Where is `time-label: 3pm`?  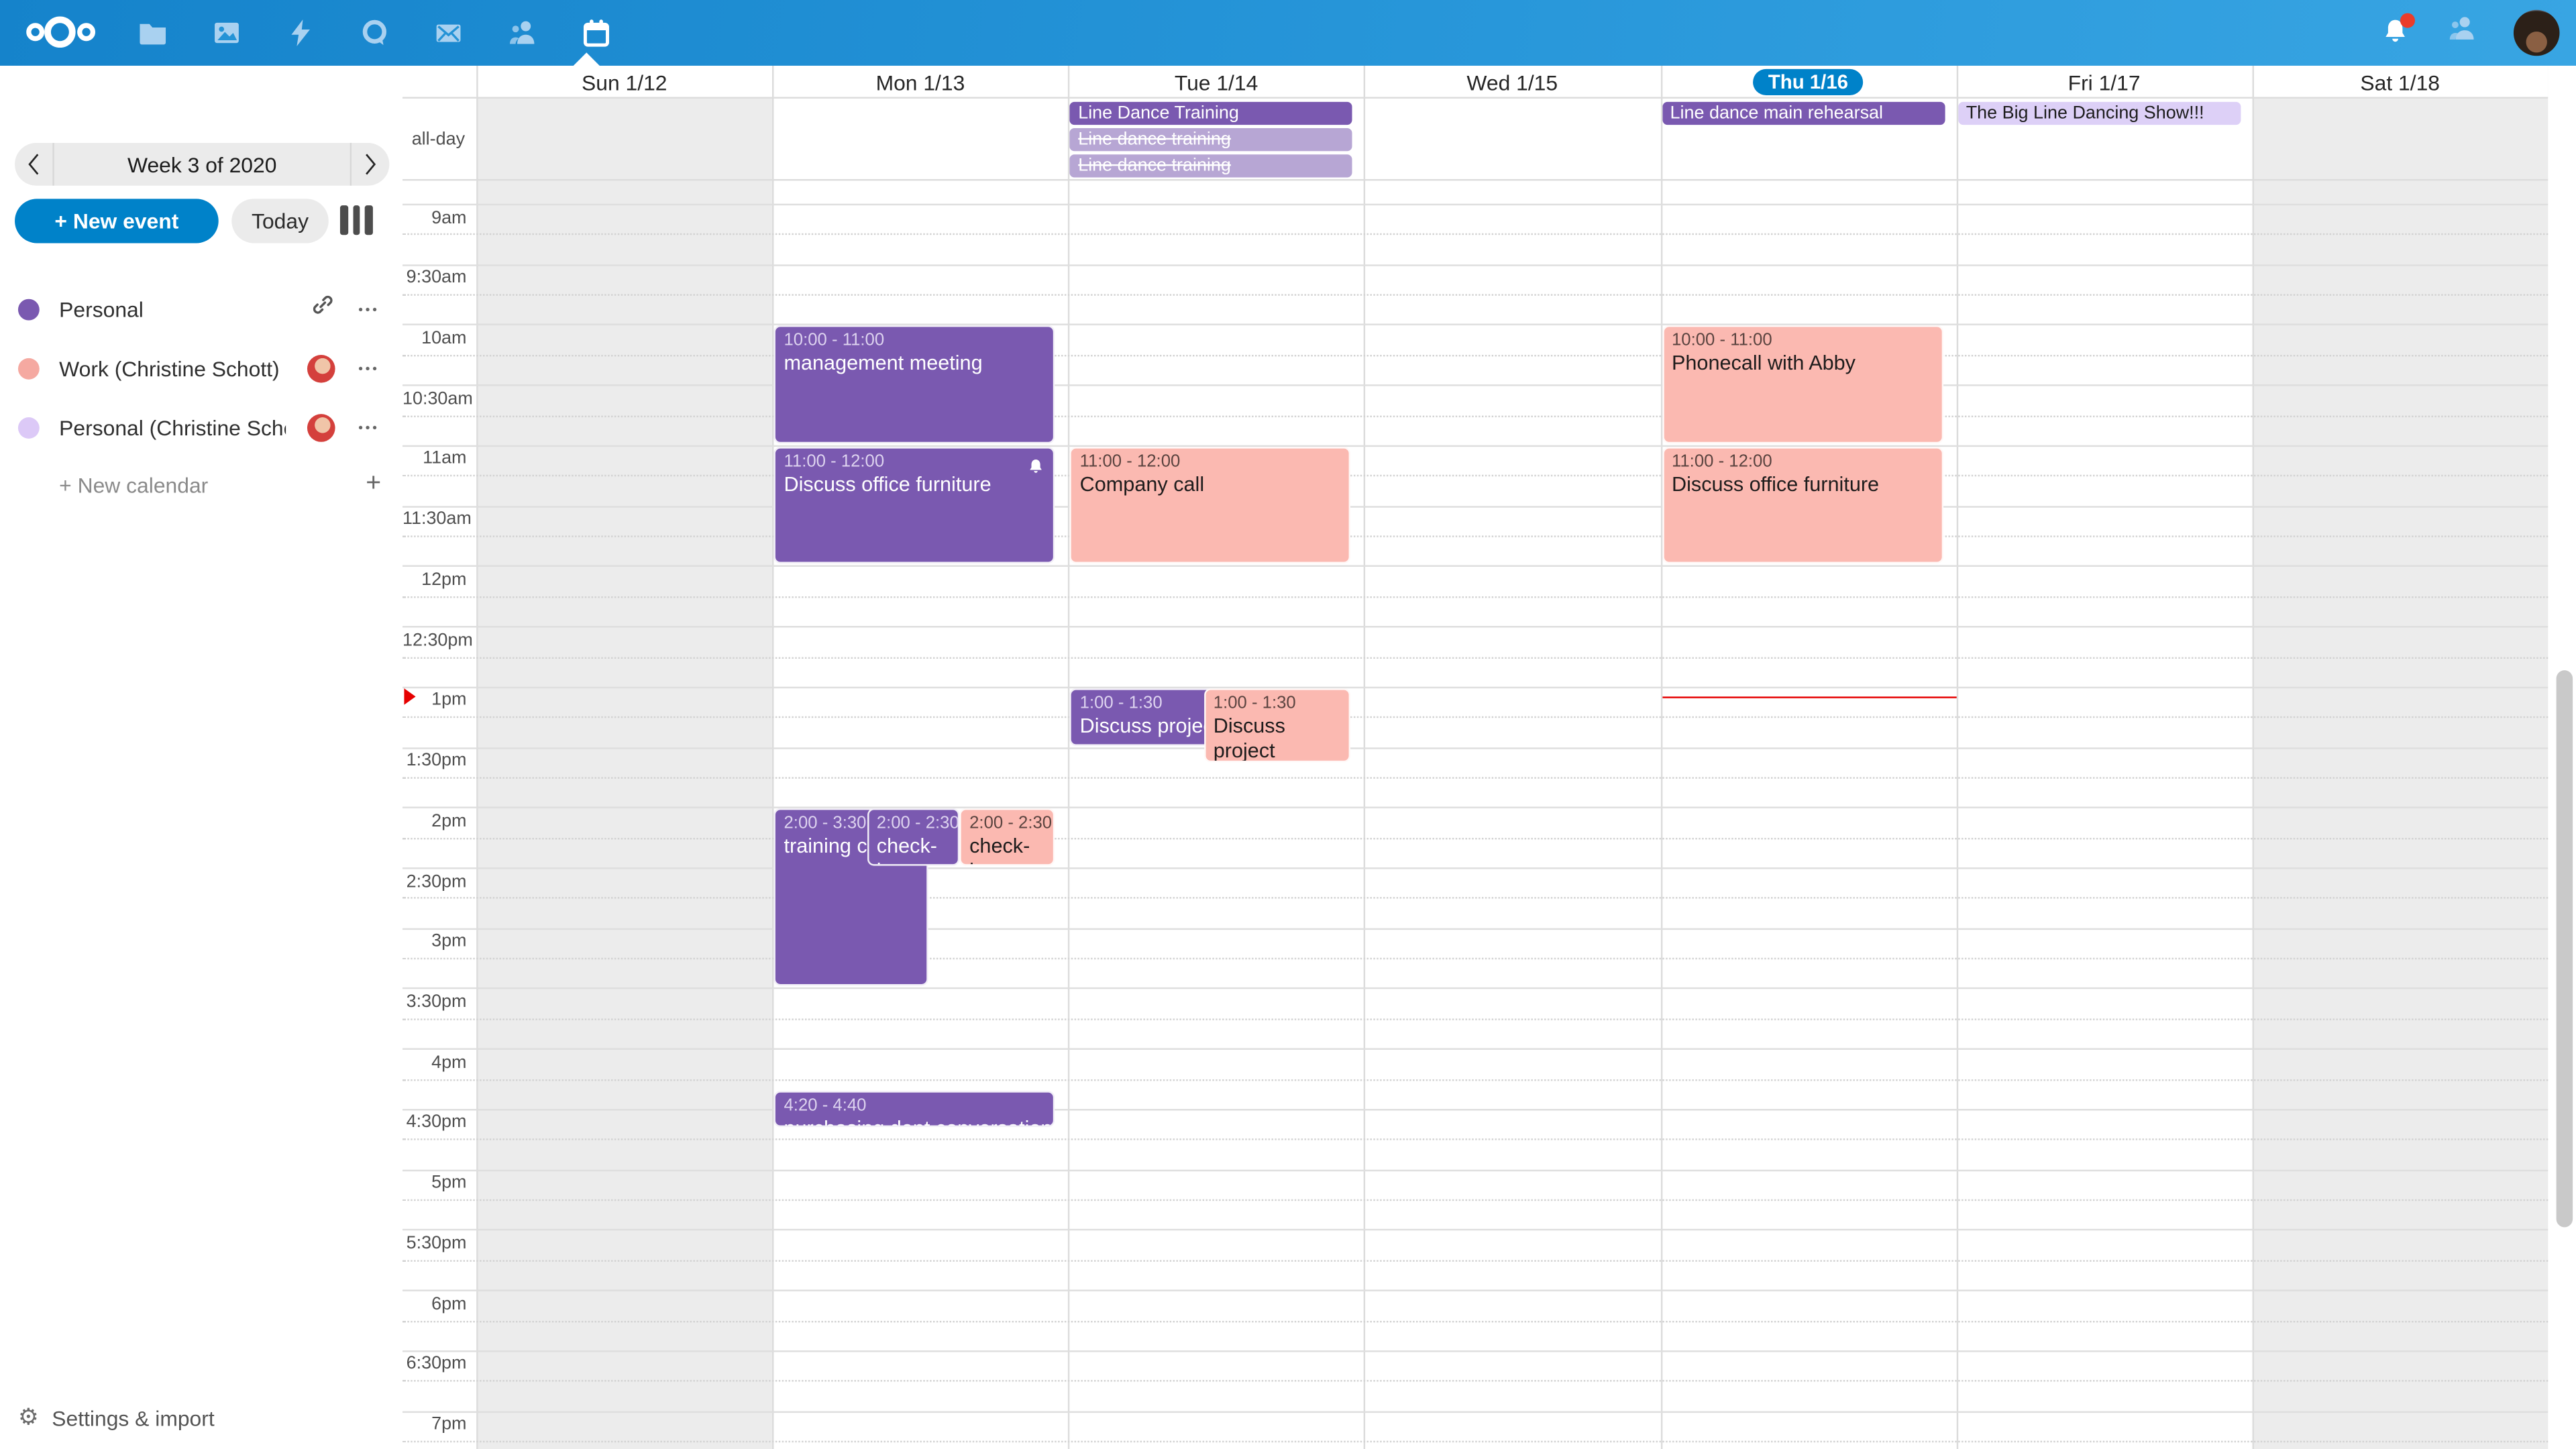
time-label: 3pm is located at coordinates (449, 942).